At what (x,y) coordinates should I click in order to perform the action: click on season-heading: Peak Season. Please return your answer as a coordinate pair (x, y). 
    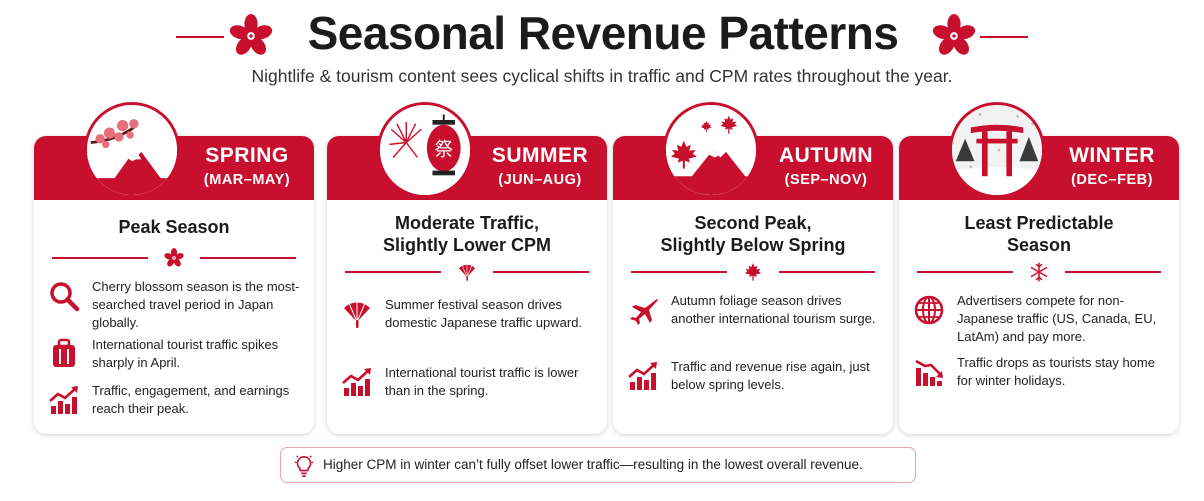
    Looking at the image, I should click on (174, 227).